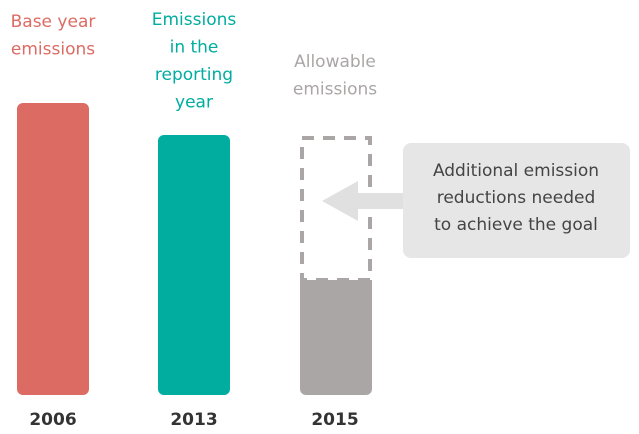 The height and width of the screenshot is (434, 639). What do you see at coordinates (194, 75) in the screenshot?
I see `column-label: reporting` at bounding box center [194, 75].